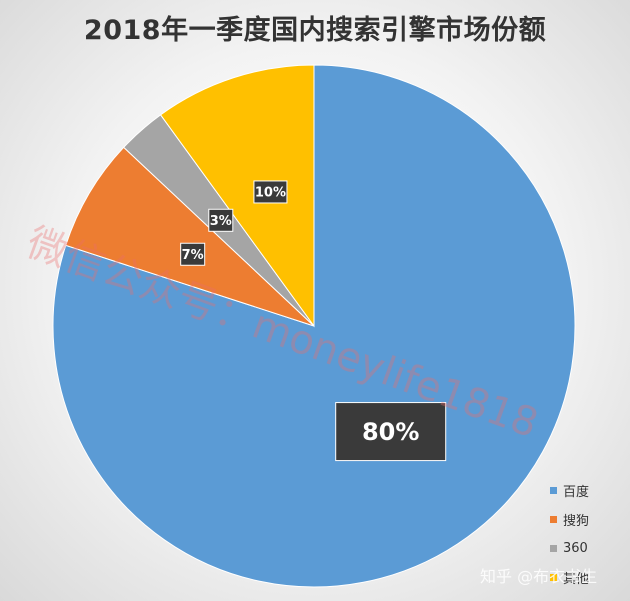 This screenshot has height=601, width=630. I want to click on data-label-text-sogou: 7%, so click(193, 255).